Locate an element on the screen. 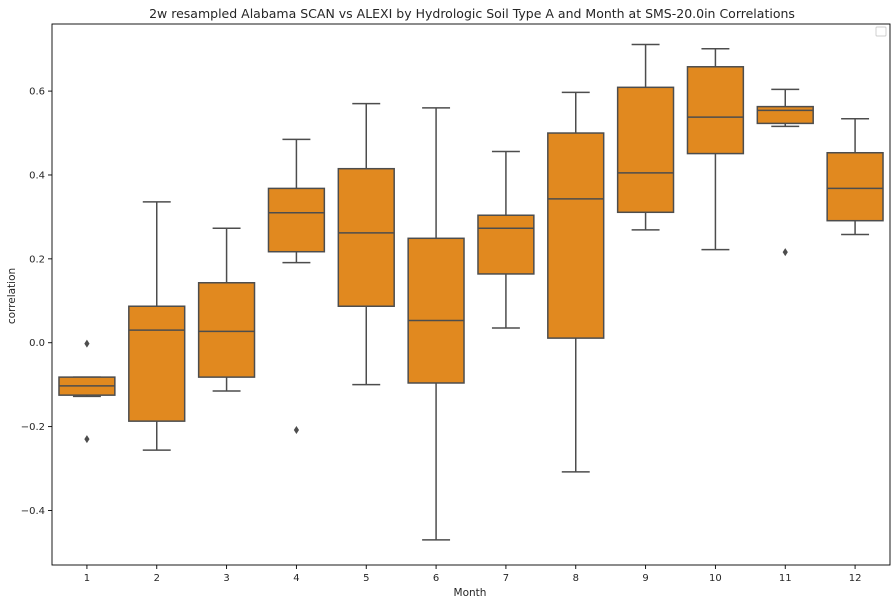 The width and height of the screenshot is (896, 608). x-tick-label: 4 is located at coordinates (296, 578).